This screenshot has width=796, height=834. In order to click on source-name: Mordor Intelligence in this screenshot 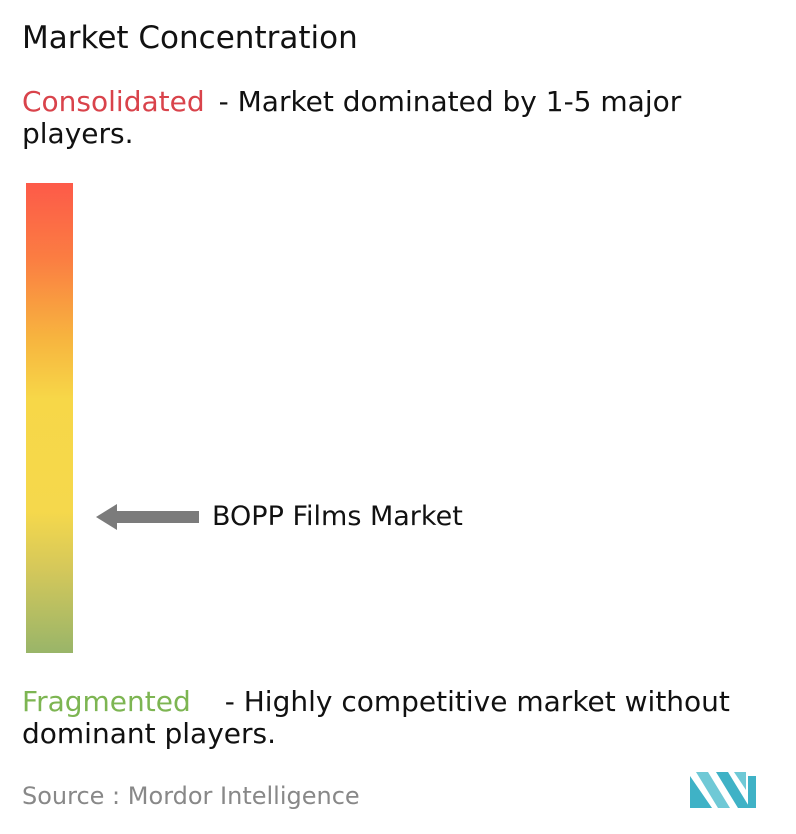, I will do `click(243, 796)`.